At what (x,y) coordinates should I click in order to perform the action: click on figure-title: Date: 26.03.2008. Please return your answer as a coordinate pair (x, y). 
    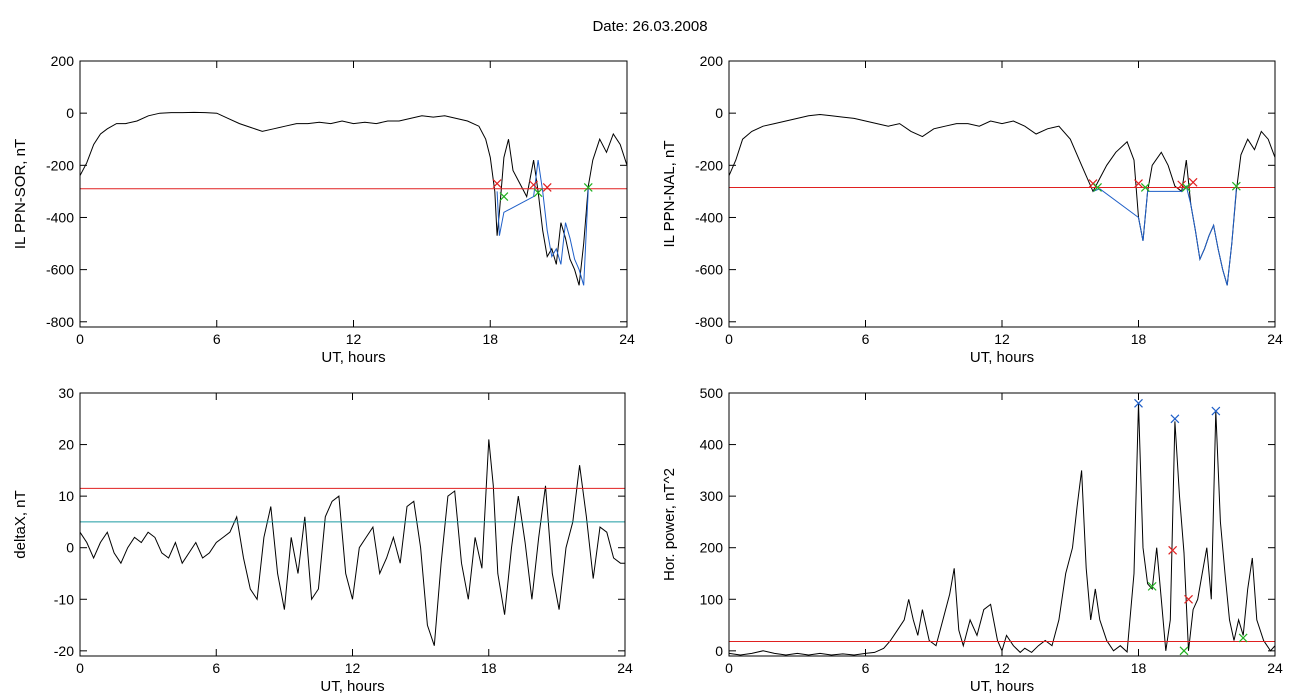
    Looking at the image, I should click on (650, 26).